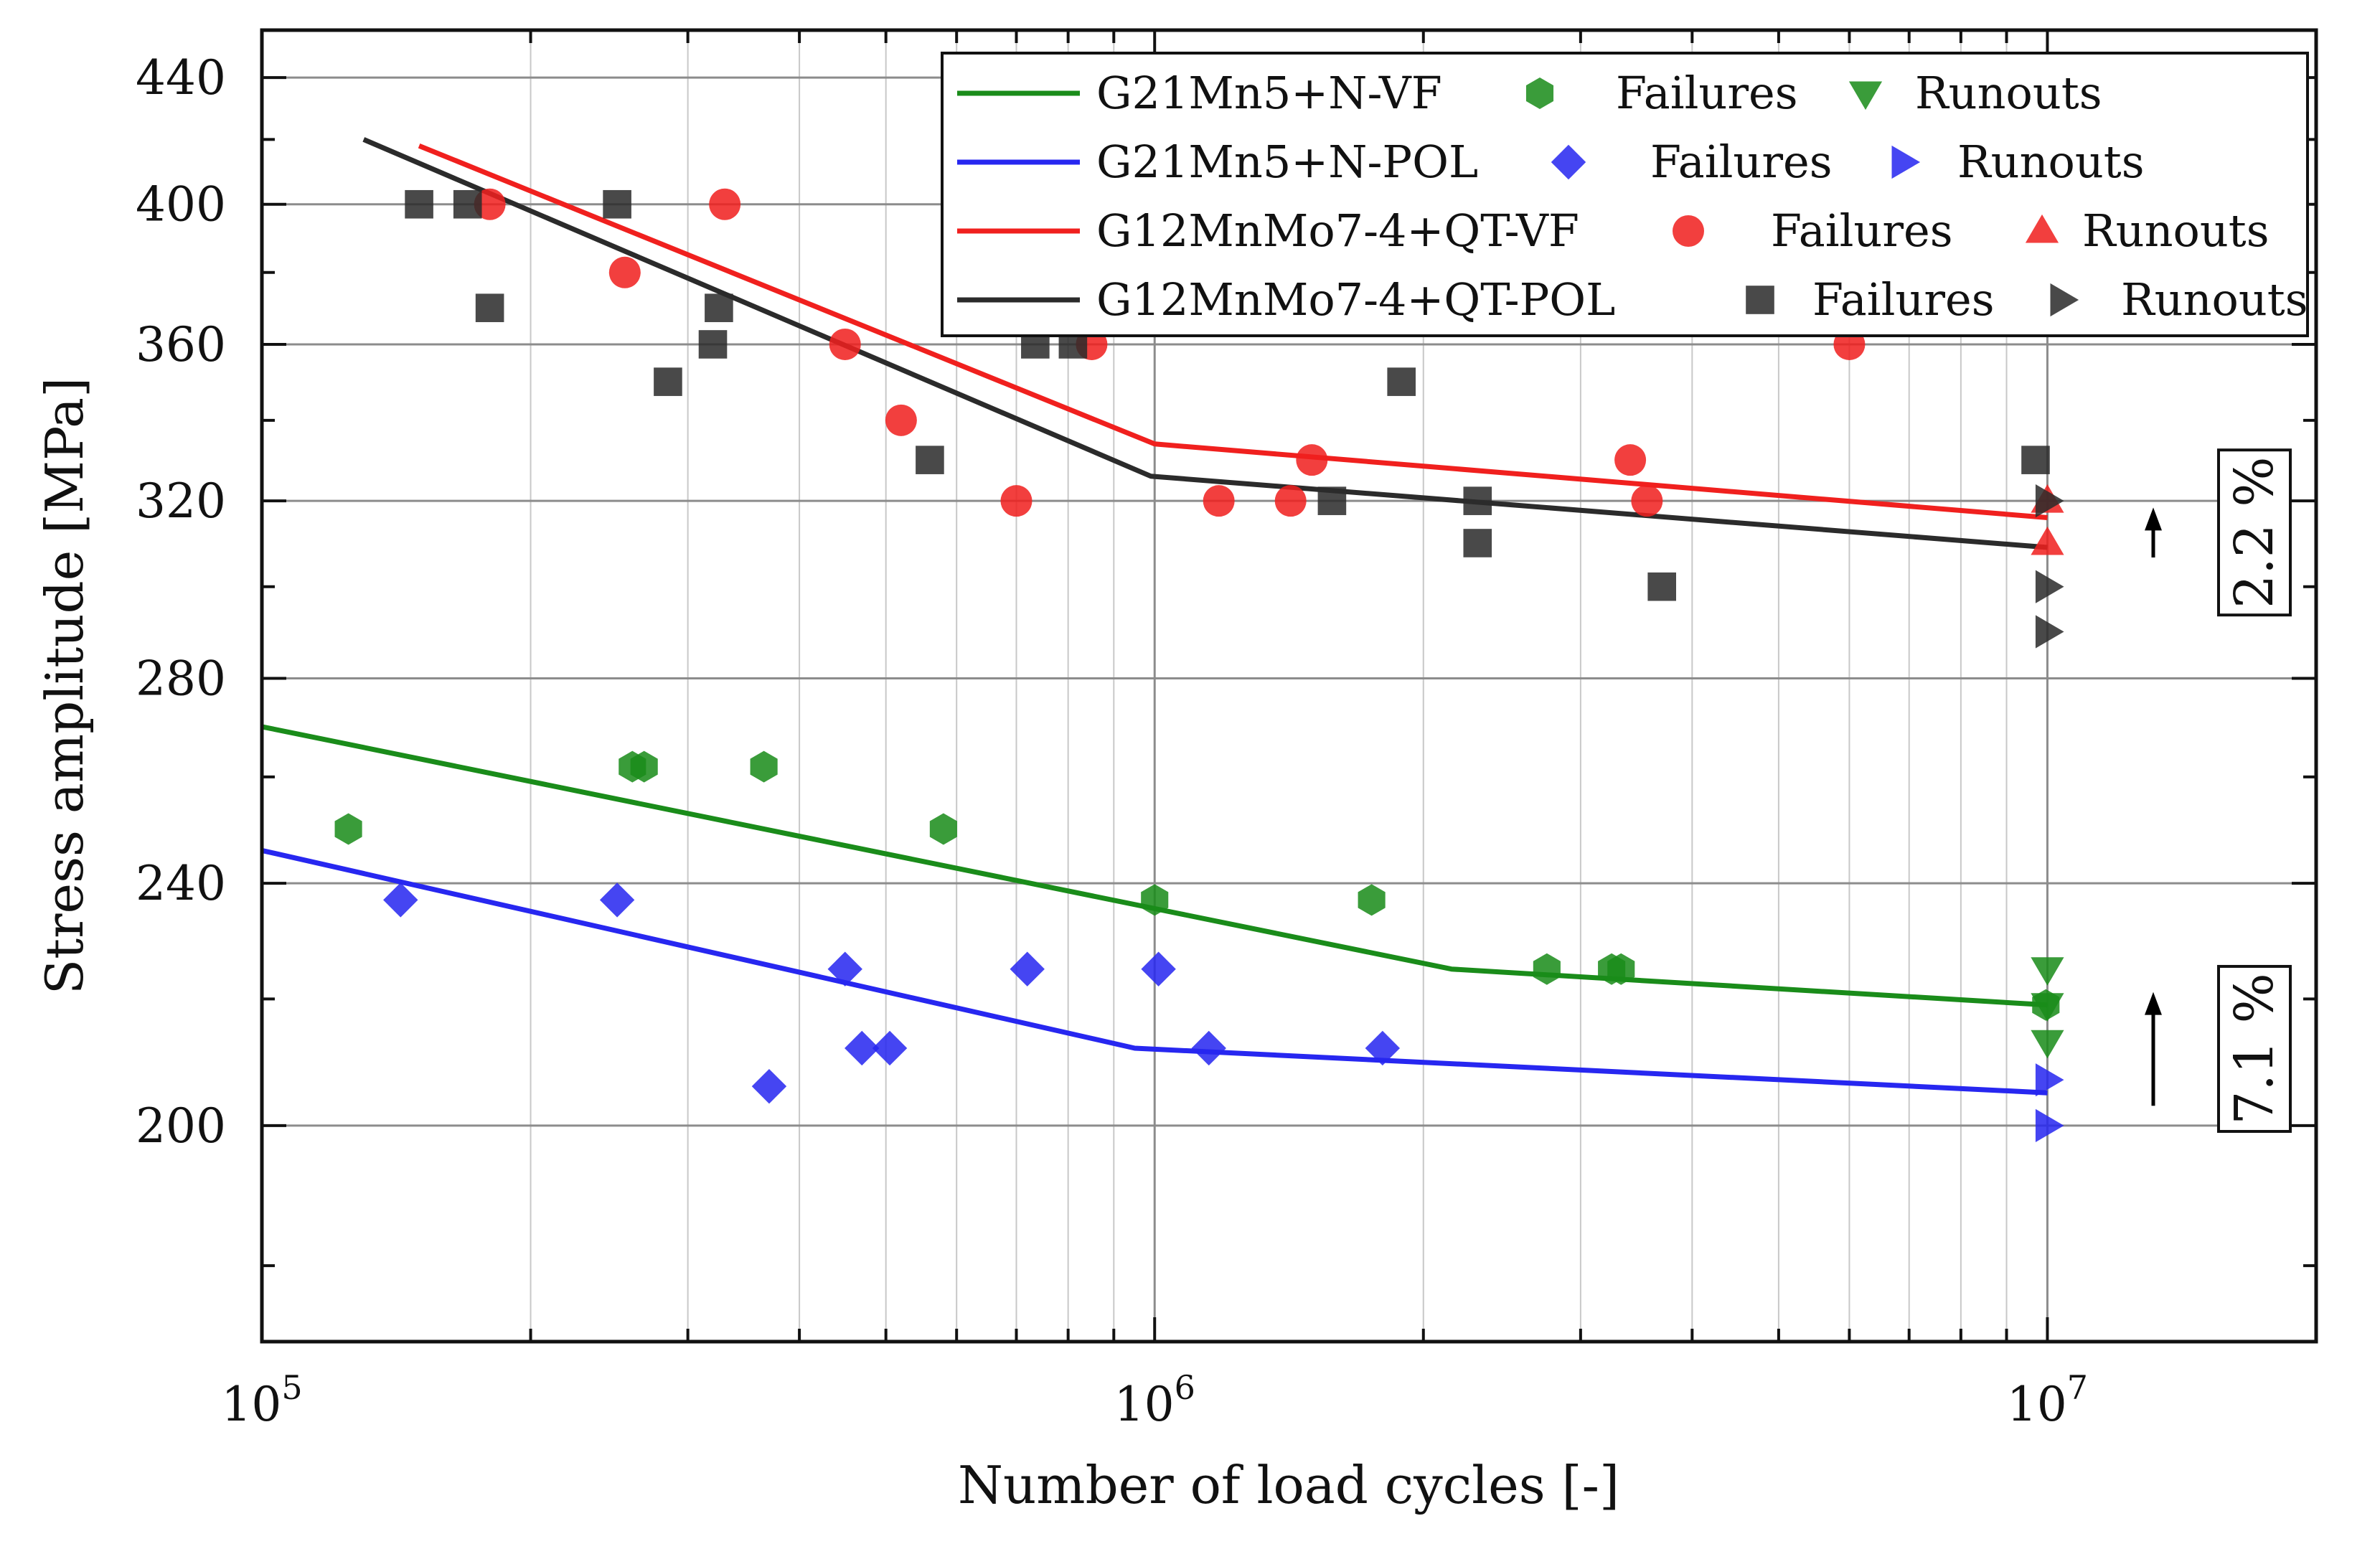 The width and height of the screenshot is (2380, 1554). Describe the element at coordinates (1154, 1400) in the screenshot. I see `x-tick-label: 10⁶` at that location.